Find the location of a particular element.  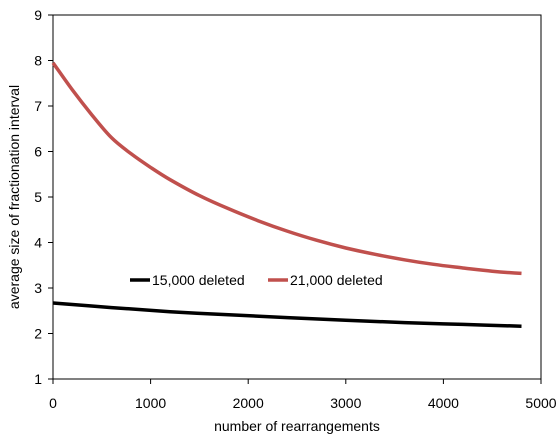

y-axis-title: average size of fractionation interval is located at coordinates (14, 197).